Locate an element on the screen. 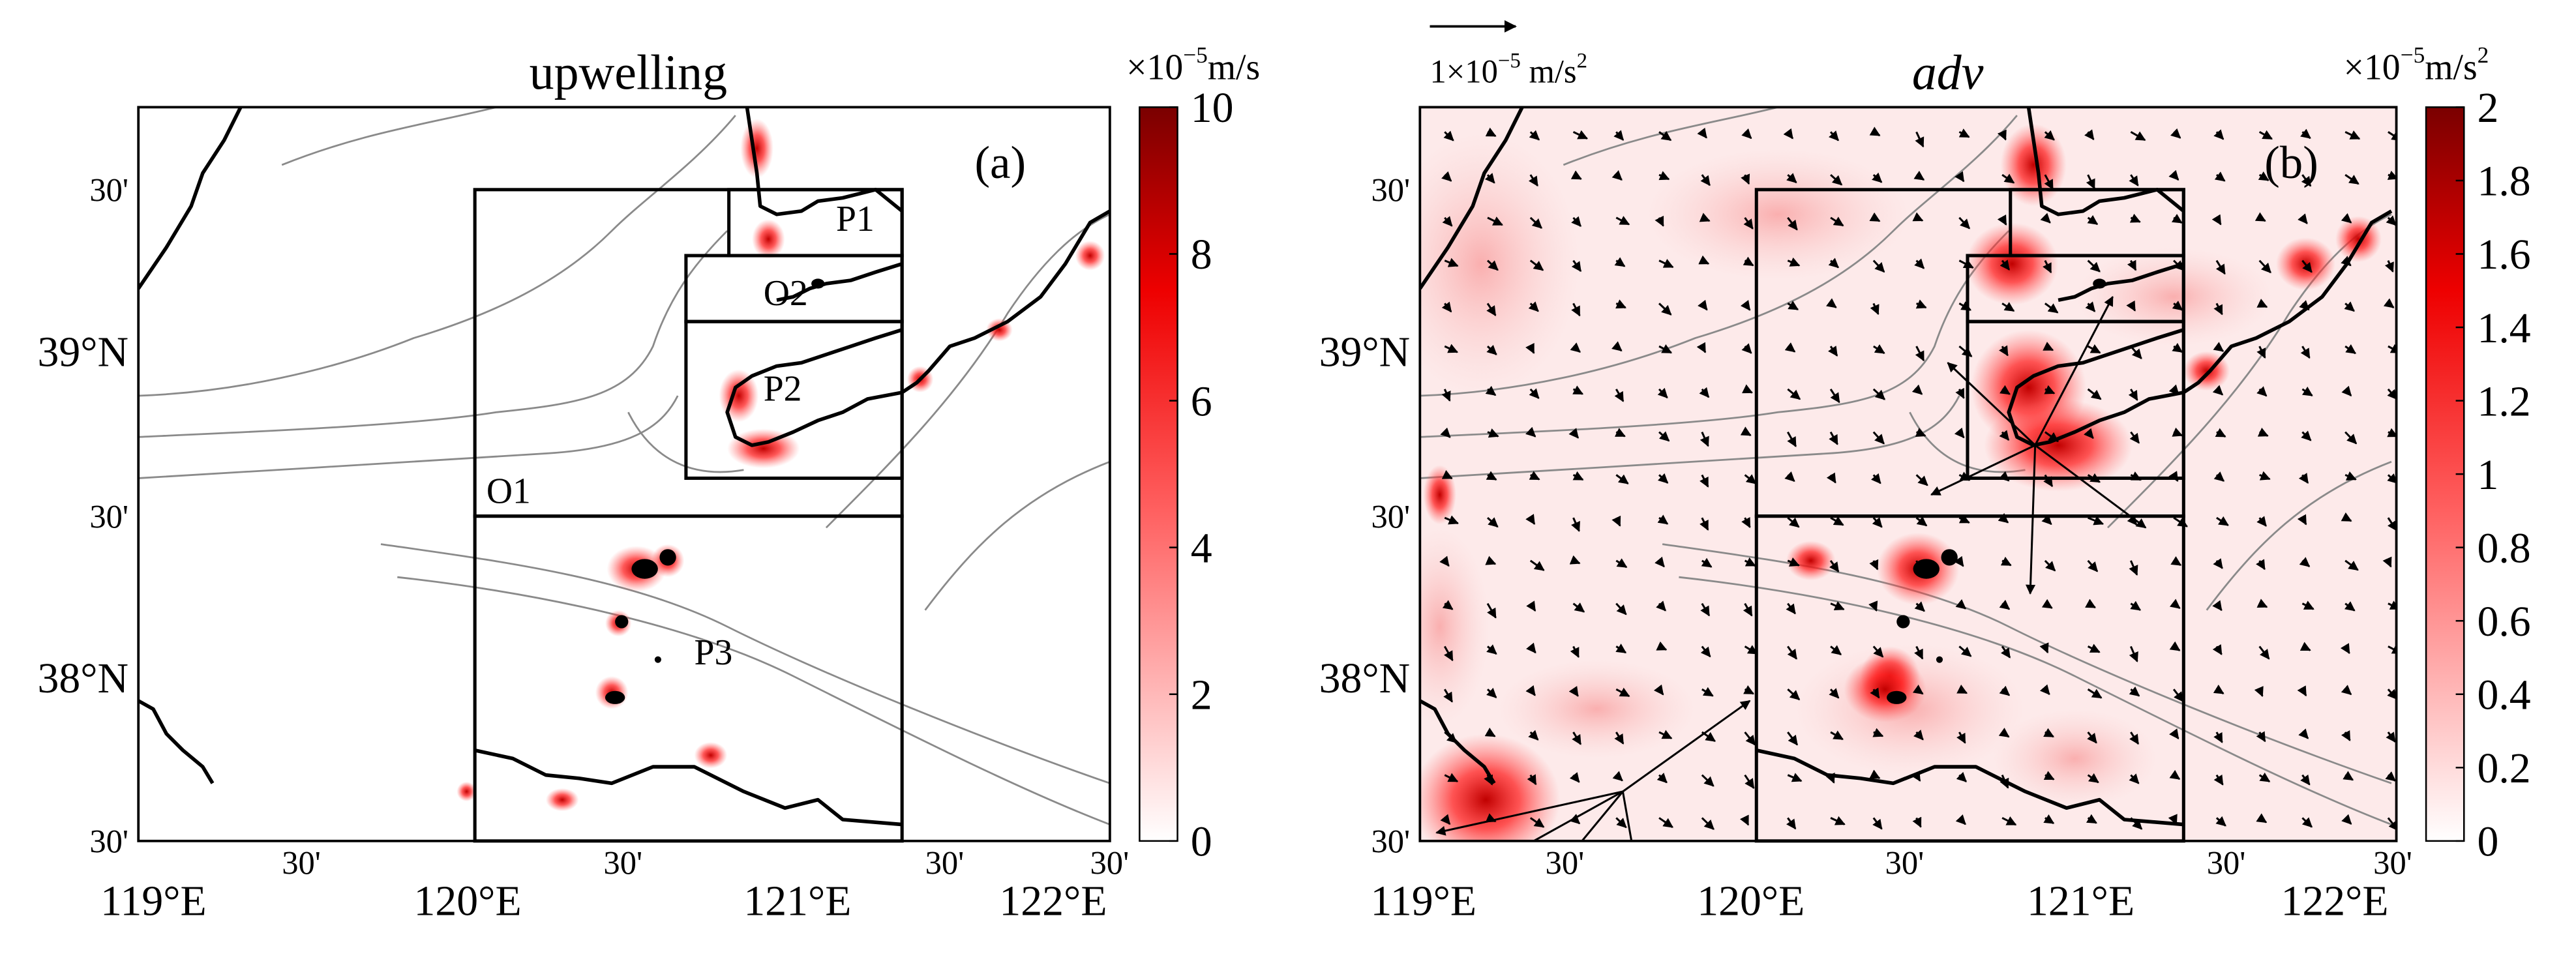  box-label: P3 is located at coordinates (714, 652).